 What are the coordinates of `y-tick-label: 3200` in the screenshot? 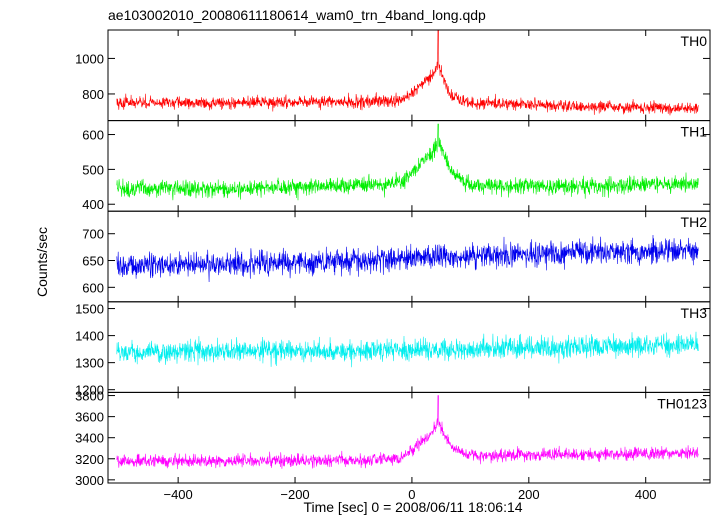 It's located at (89, 459).